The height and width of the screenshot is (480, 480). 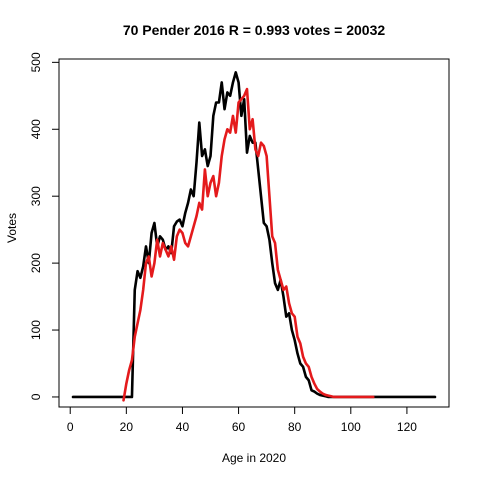 What do you see at coordinates (12, 228) in the screenshot?
I see `y-axis-label: Votes` at bounding box center [12, 228].